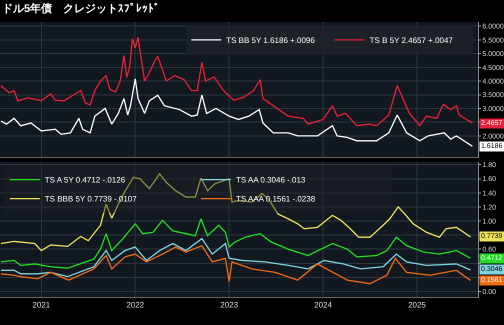  I want to click on x-tick-label: 2025, so click(417, 305).